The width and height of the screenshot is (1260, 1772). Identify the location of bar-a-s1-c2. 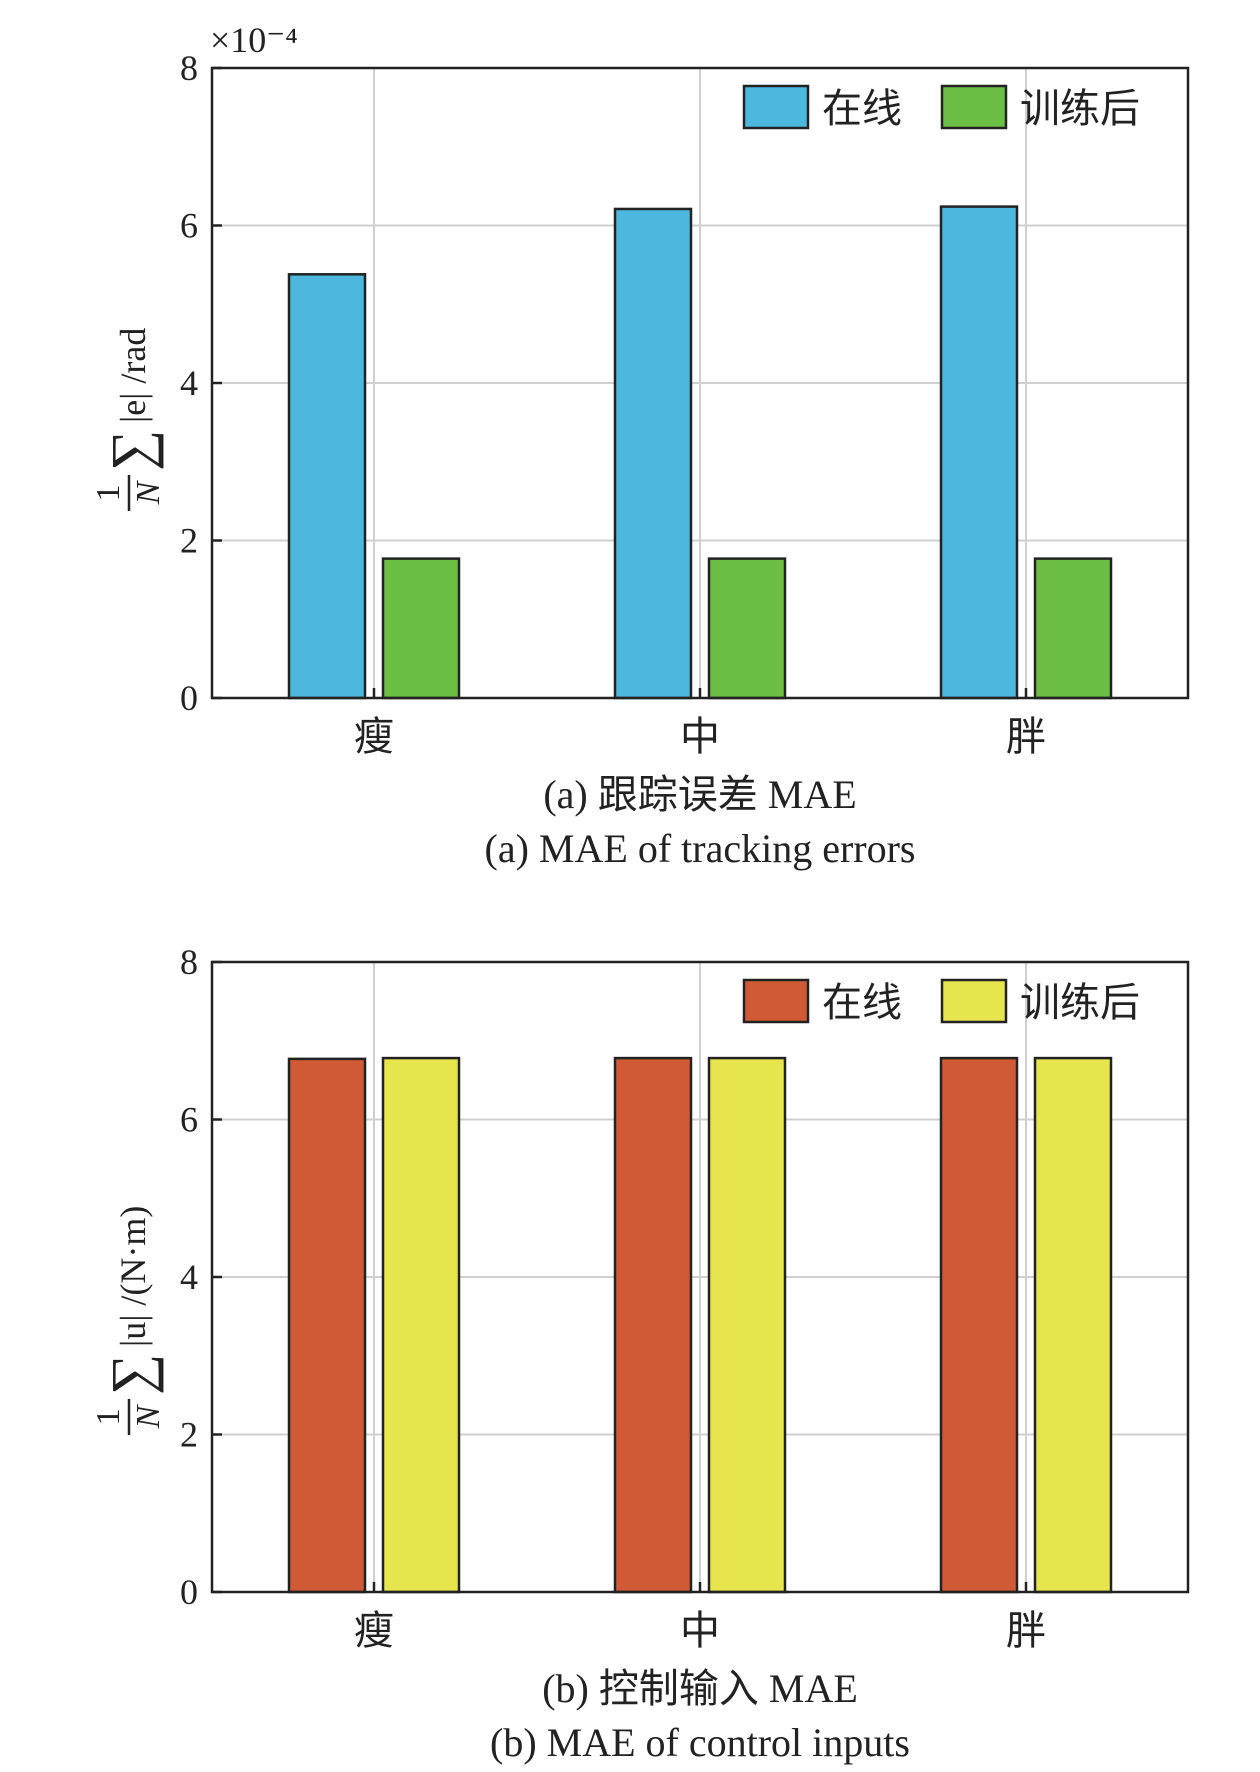
(1073, 628).